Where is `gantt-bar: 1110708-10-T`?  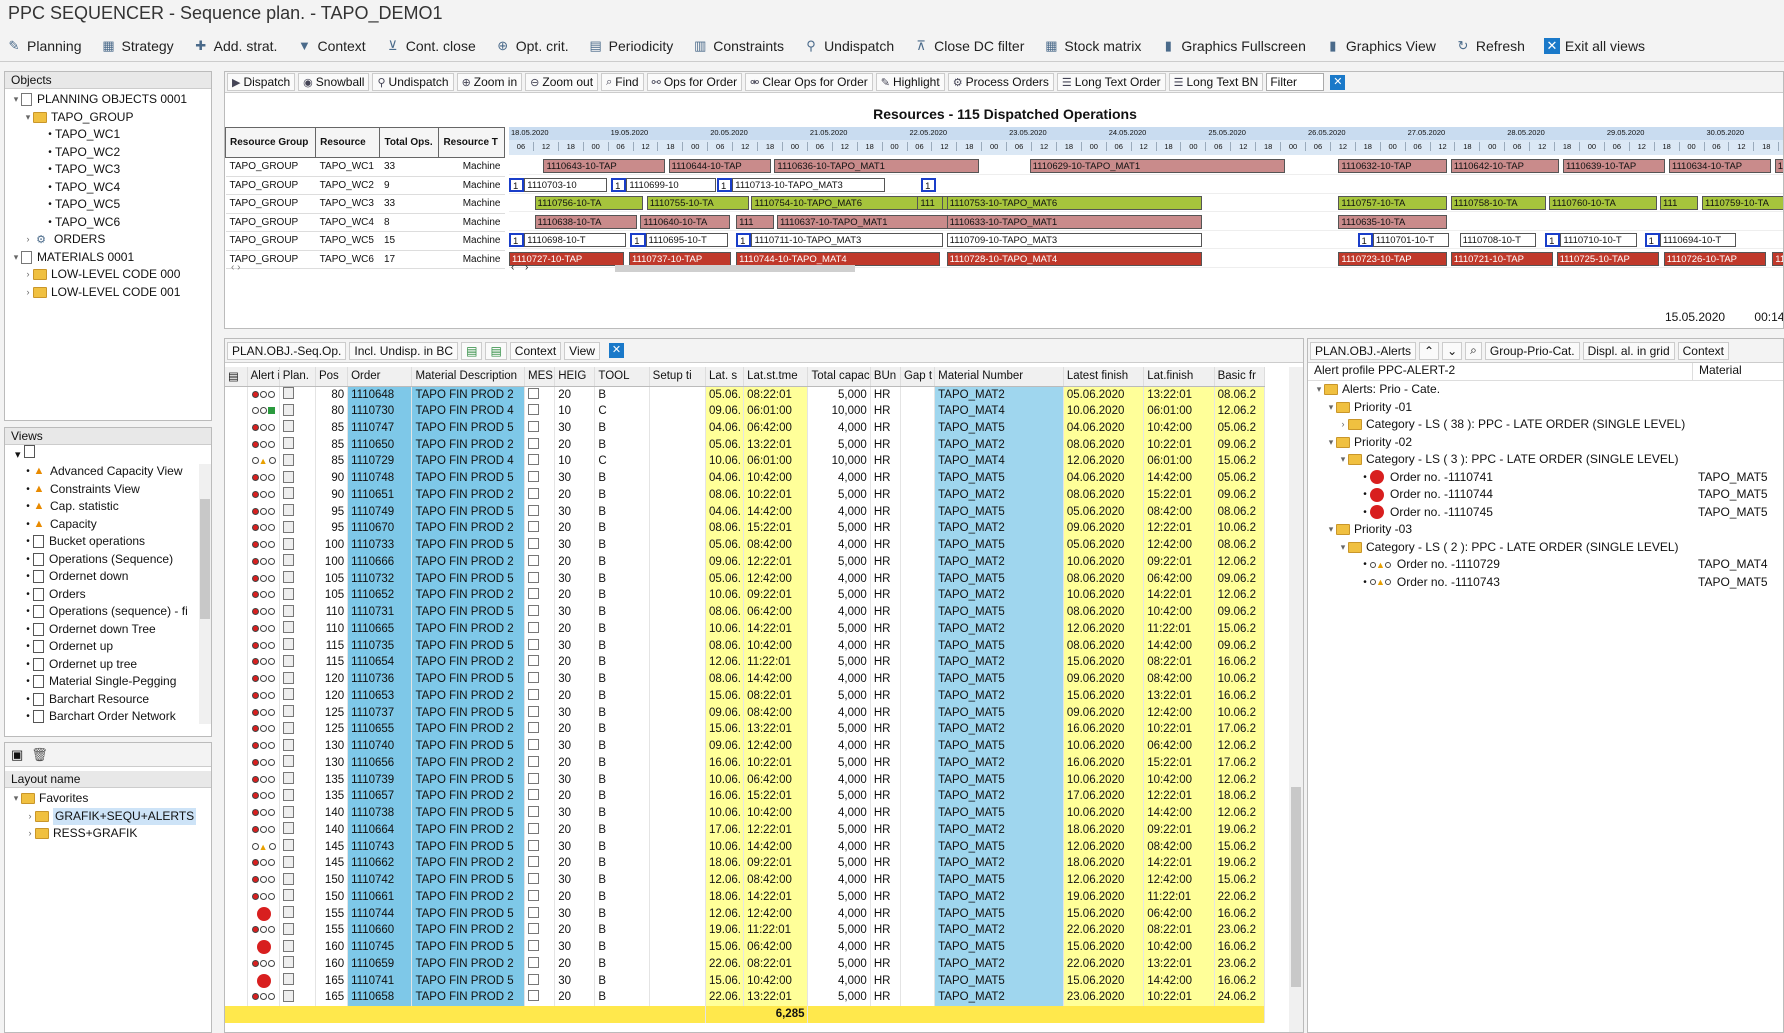
gantt-bar: 1110708-10-T is located at coordinates (1498, 240).